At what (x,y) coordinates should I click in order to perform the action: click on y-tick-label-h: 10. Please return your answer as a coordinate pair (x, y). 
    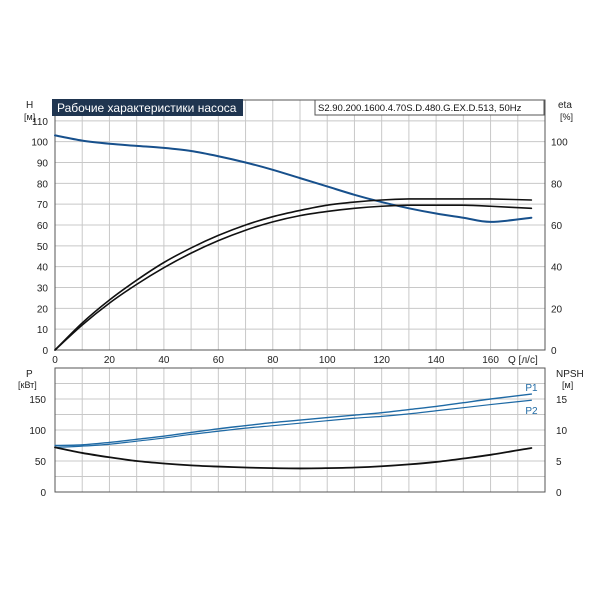
    Looking at the image, I should click on (43, 330).